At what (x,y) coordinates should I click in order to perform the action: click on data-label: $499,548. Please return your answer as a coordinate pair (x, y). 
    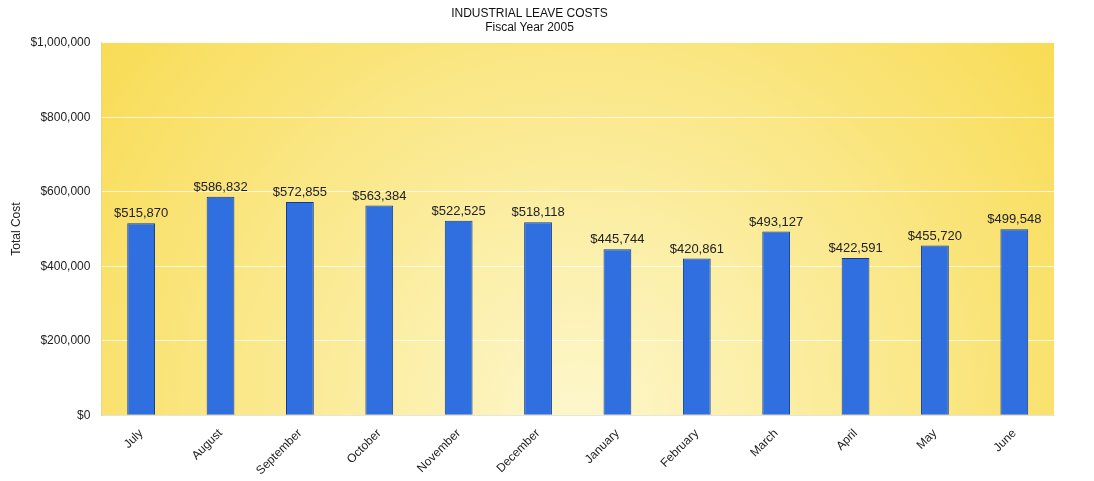
    Looking at the image, I should click on (1014, 219).